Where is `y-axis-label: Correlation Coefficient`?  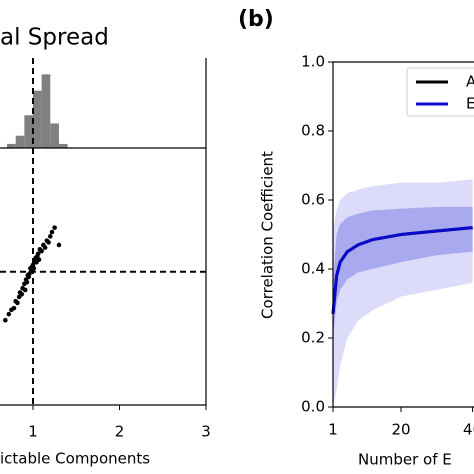
y-axis-label: Correlation Coefficient is located at coordinates (268, 235).